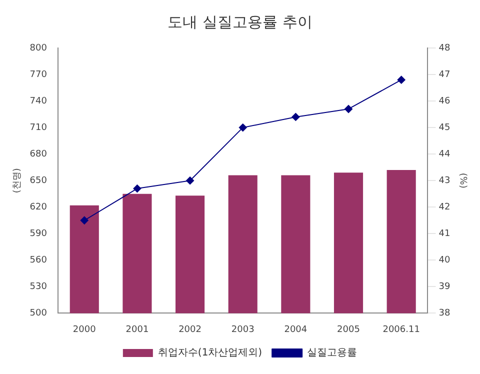  Describe the element at coordinates (332, 353) in the screenshot. I see `legend-label: 실질고용률` at that location.